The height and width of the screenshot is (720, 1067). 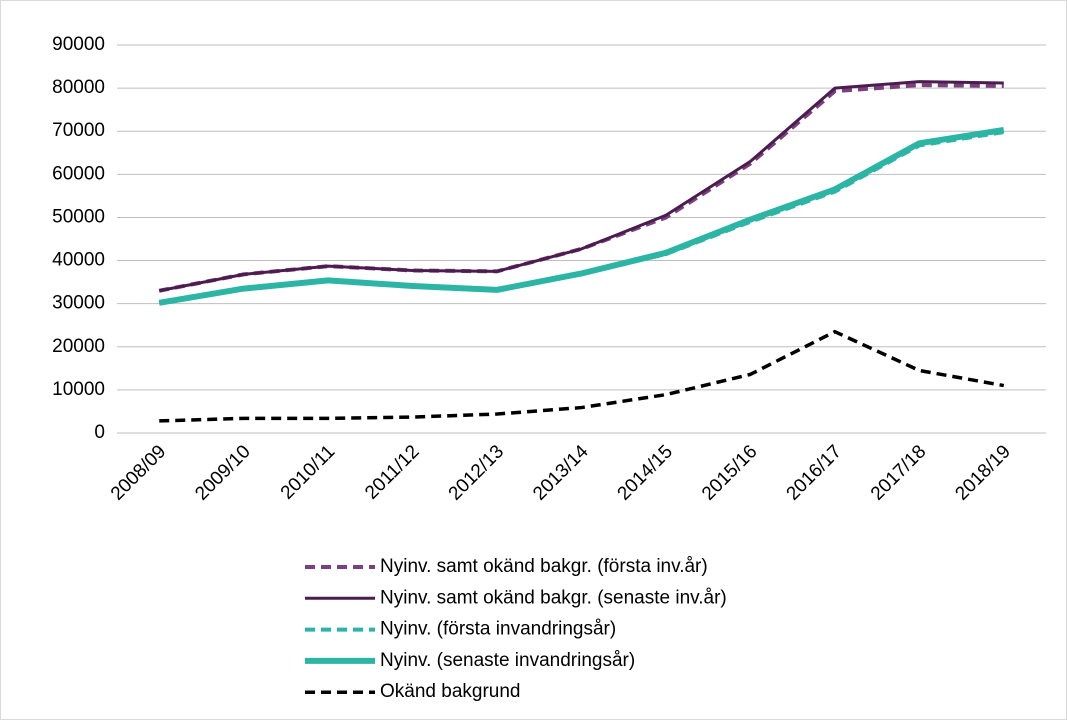 What do you see at coordinates (582, 376) in the screenshot?
I see `series-line` at bounding box center [582, 376].